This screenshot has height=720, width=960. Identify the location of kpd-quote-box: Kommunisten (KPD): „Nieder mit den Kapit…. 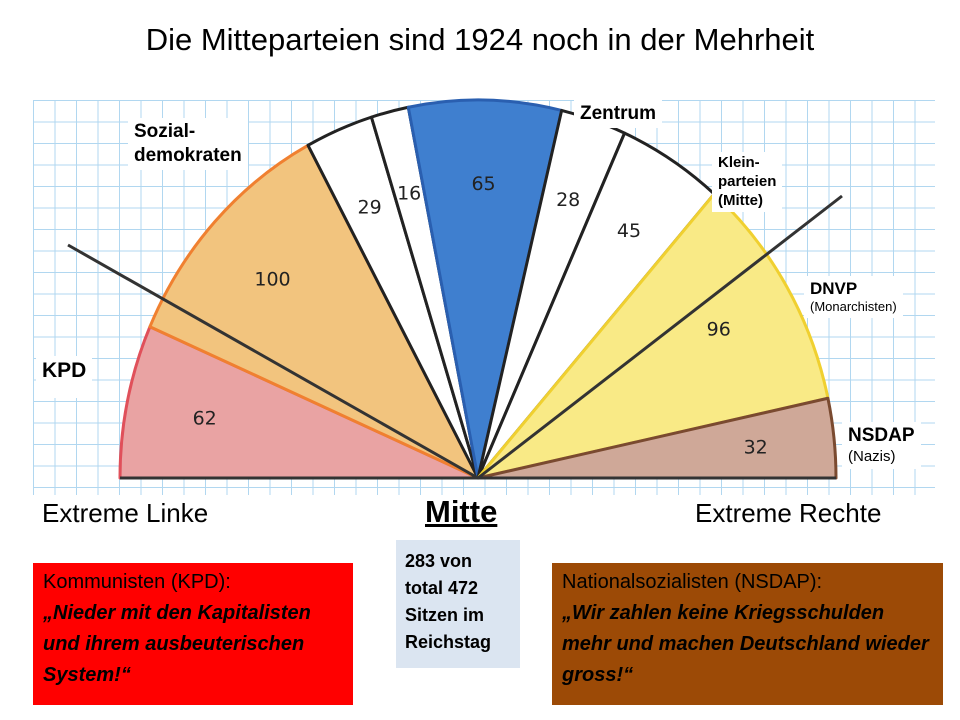
(193, 634).